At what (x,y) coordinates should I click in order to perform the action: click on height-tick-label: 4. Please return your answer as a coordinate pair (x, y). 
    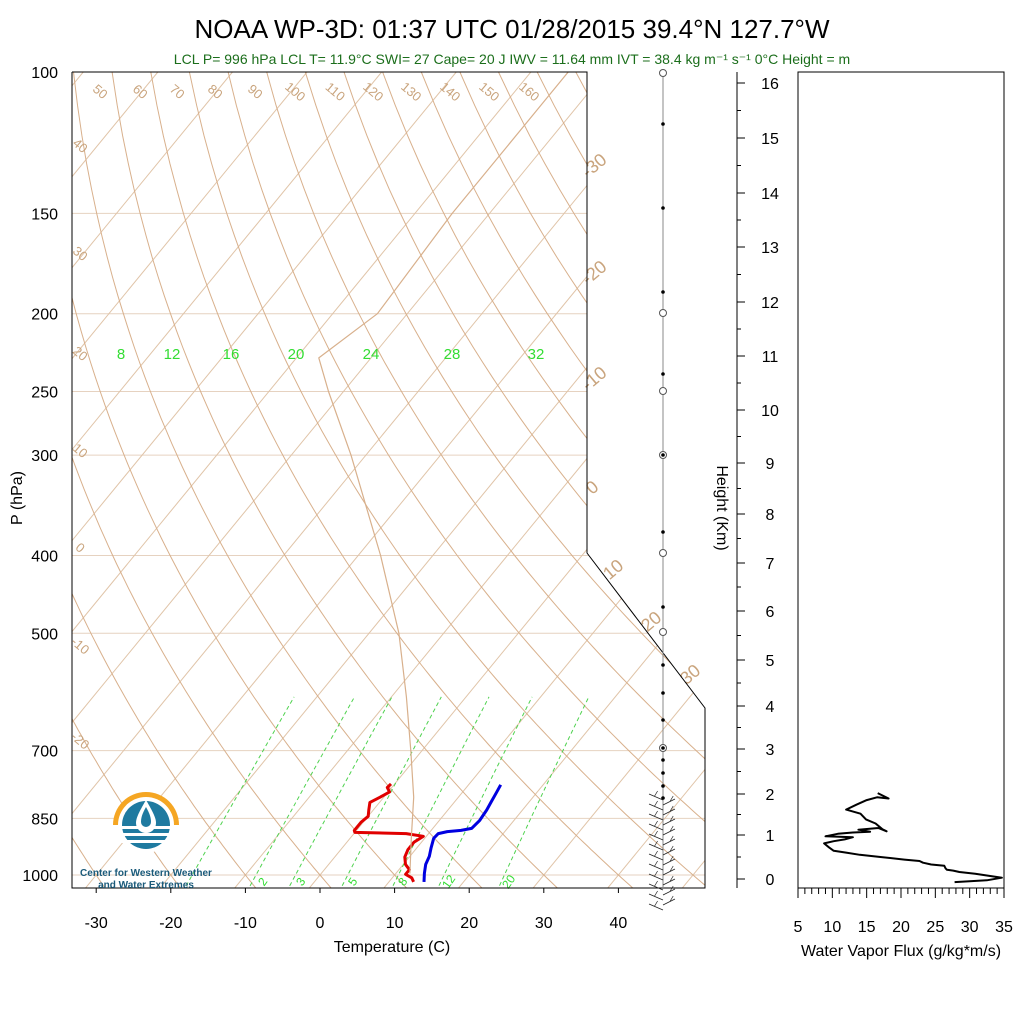
    Looking at the image, I should click on (770, 707).